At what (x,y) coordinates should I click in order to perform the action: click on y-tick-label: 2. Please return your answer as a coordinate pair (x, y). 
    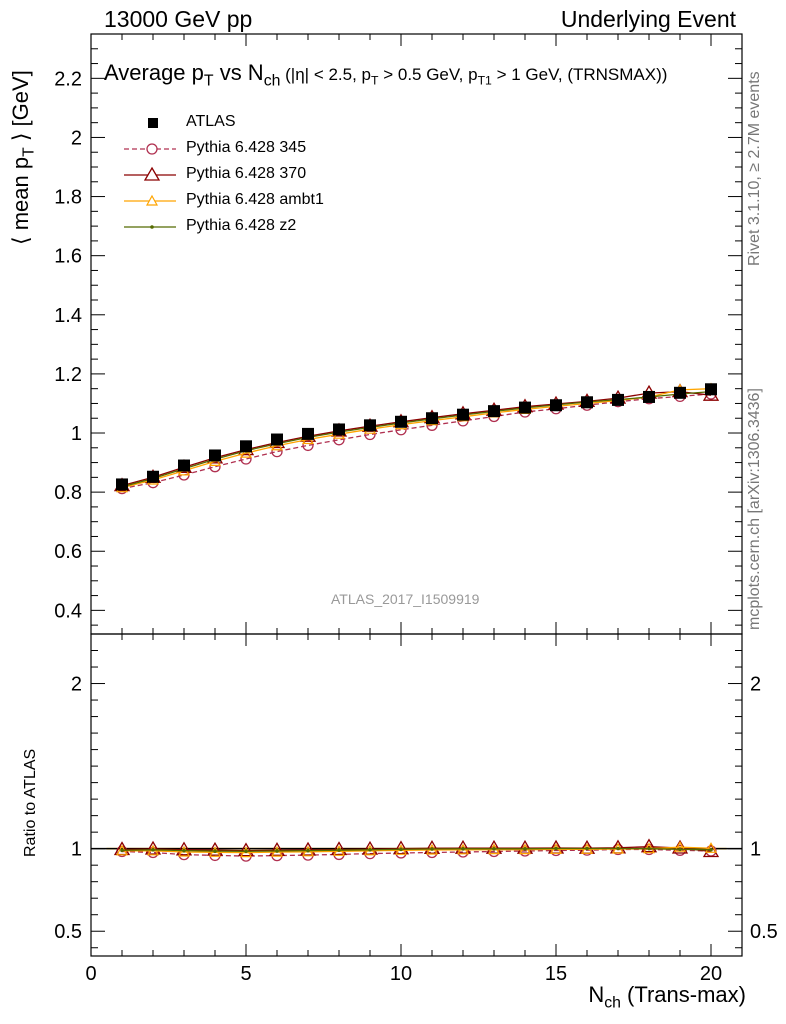
    Looking at the image, I should click on (76, 138).